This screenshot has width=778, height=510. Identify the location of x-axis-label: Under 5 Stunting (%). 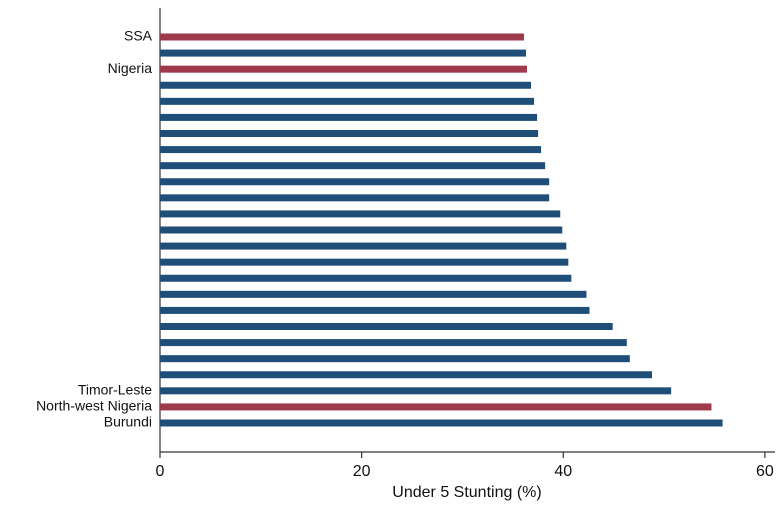
(466, 492).